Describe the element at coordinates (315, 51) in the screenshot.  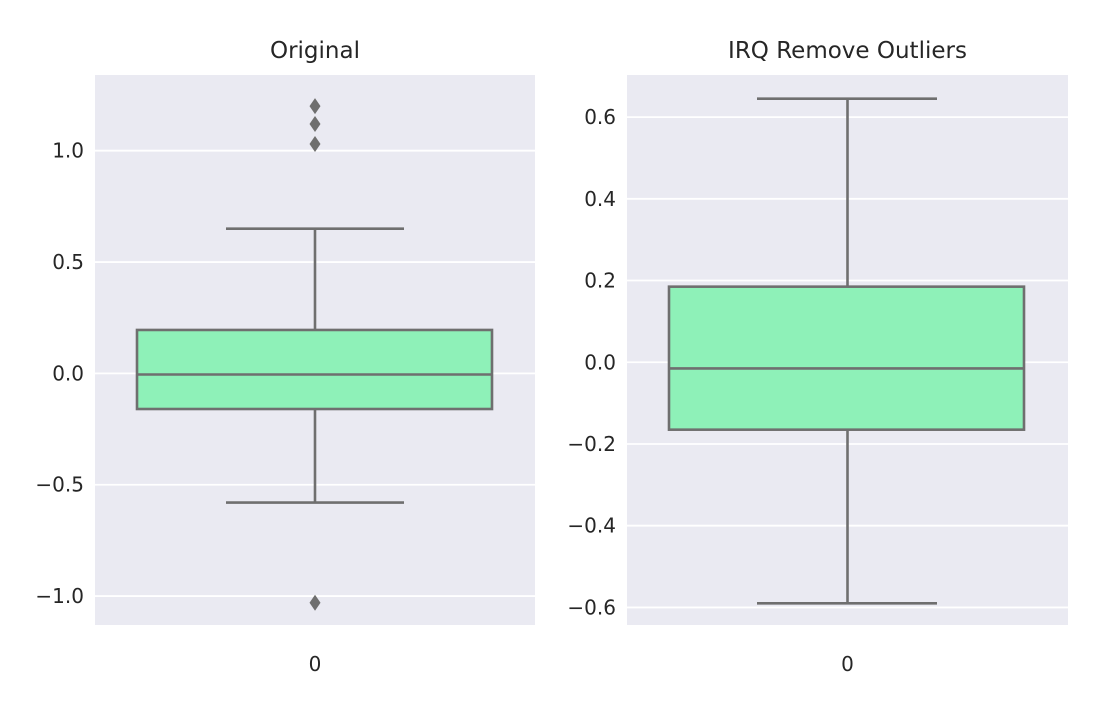
I see `chart-title: Original` at that location.